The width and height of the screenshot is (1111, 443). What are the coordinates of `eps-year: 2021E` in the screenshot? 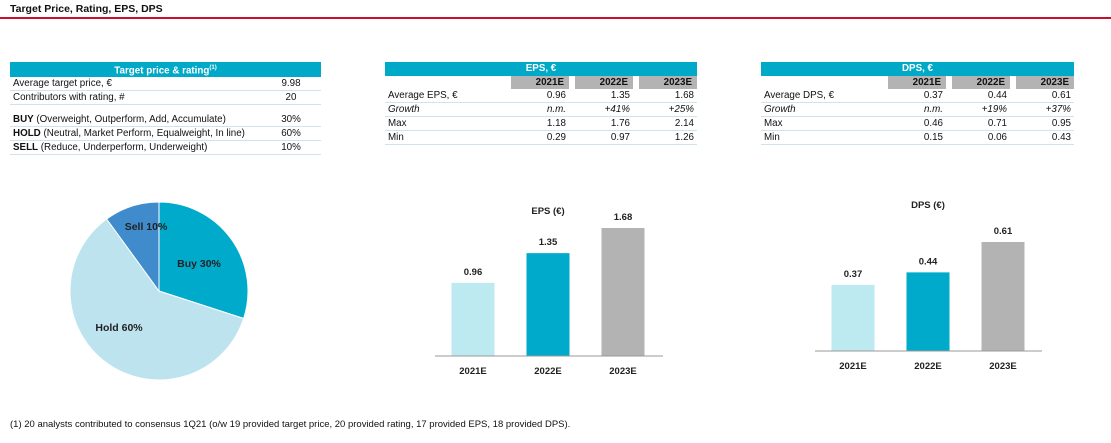 It's located at (540, 82).